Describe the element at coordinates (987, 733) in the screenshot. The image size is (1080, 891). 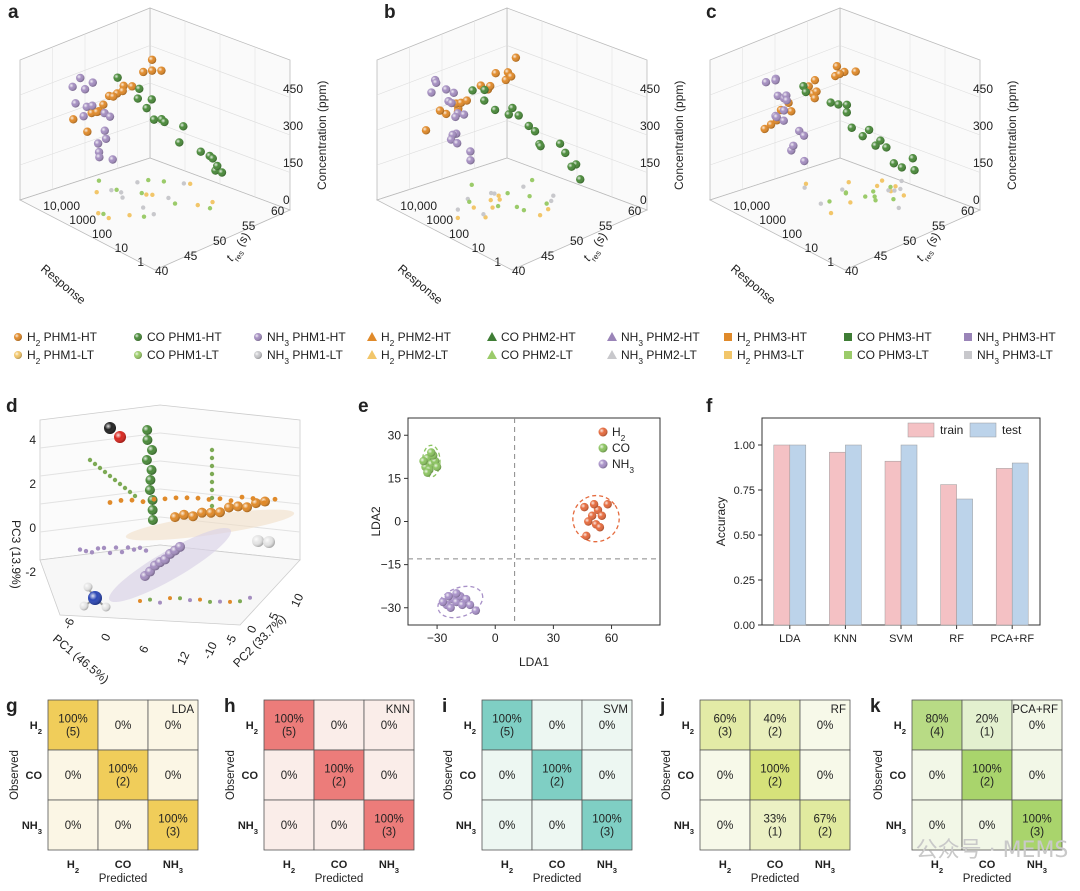
I see `cell-value: (1)` at that location.